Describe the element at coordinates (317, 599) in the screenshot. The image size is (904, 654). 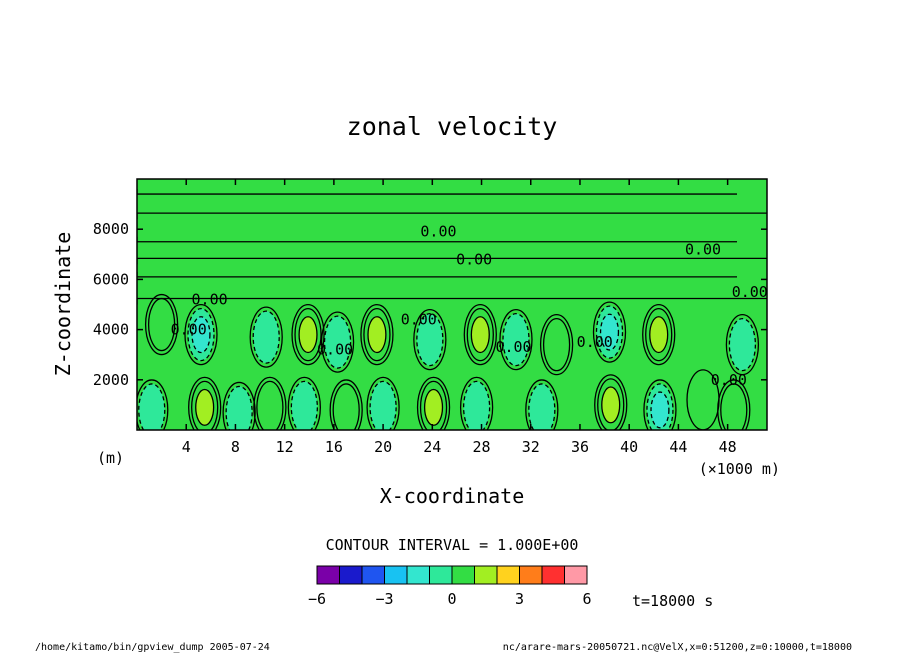
I see `colorbar-tick-label: −6` at that location.